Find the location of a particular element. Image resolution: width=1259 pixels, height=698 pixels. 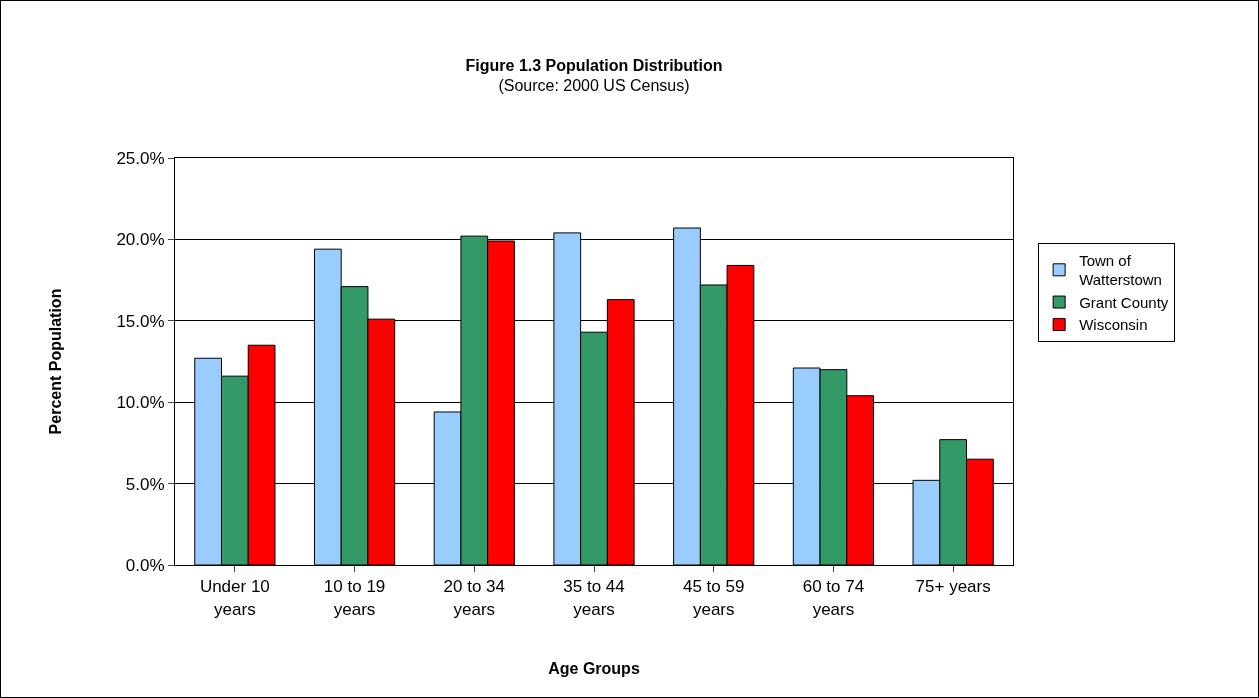

x-tick-label: 20 to 34 years is located at coordinates (474, 598).